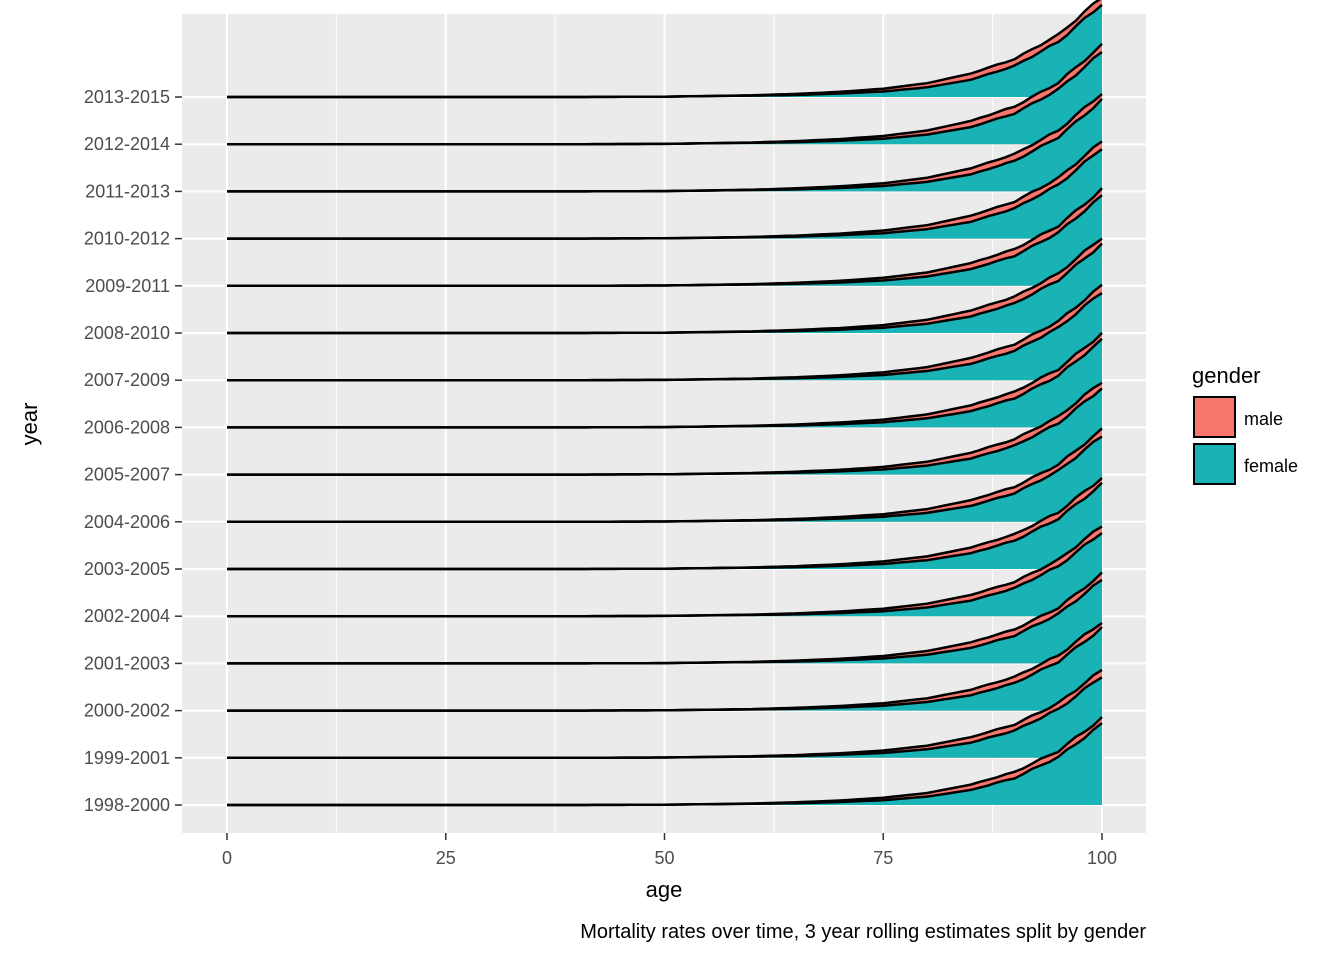  I want to click on ridge-2006-2008, so click(665, 380).